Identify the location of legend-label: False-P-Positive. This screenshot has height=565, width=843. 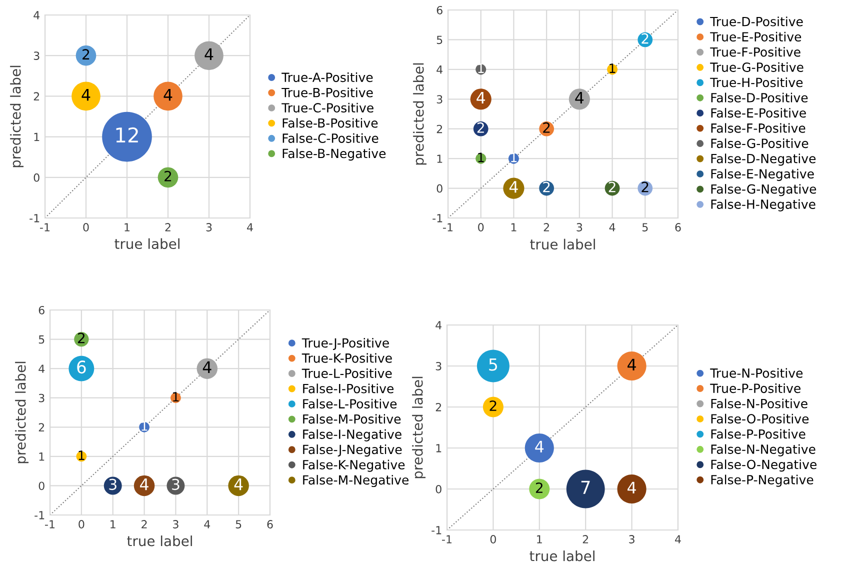
(758, 434).